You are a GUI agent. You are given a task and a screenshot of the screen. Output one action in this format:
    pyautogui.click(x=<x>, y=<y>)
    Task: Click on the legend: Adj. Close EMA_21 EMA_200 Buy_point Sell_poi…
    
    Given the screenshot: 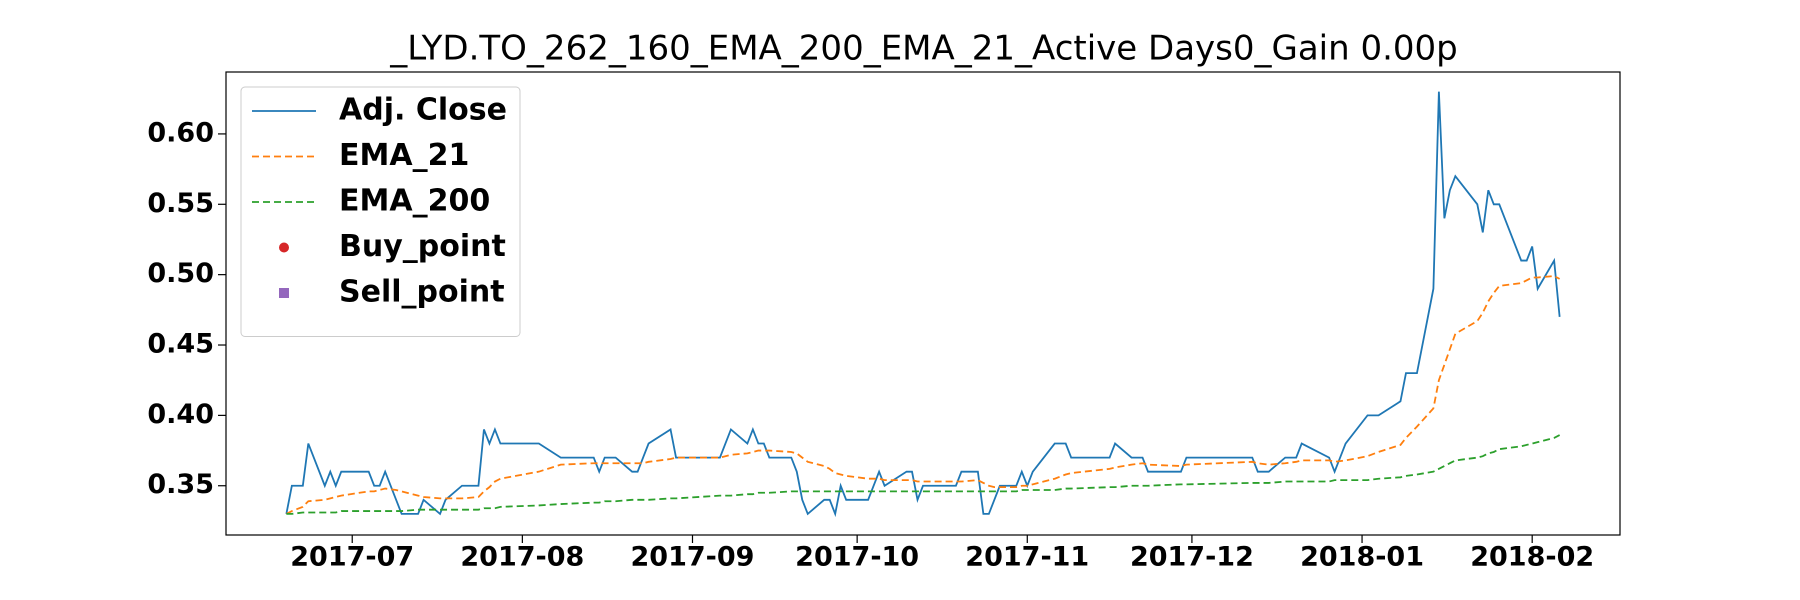 What is the action you would take?
    pyautogui.click(x=380, y=211)
    